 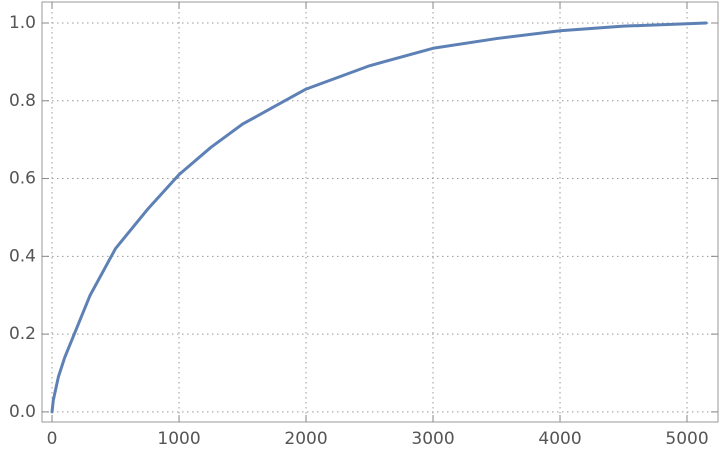 What do you see at coordinates (22, 412) in the screenshot?
I see `y-tick-label: 0.0` at bounding box center [22, 412].